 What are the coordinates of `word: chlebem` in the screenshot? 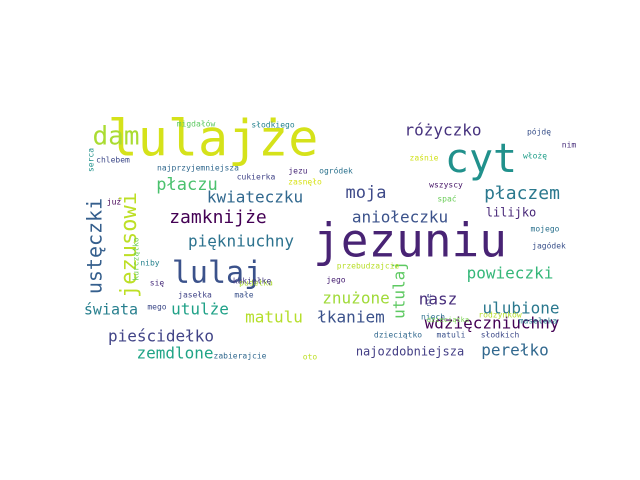 It's located at (113, 160).